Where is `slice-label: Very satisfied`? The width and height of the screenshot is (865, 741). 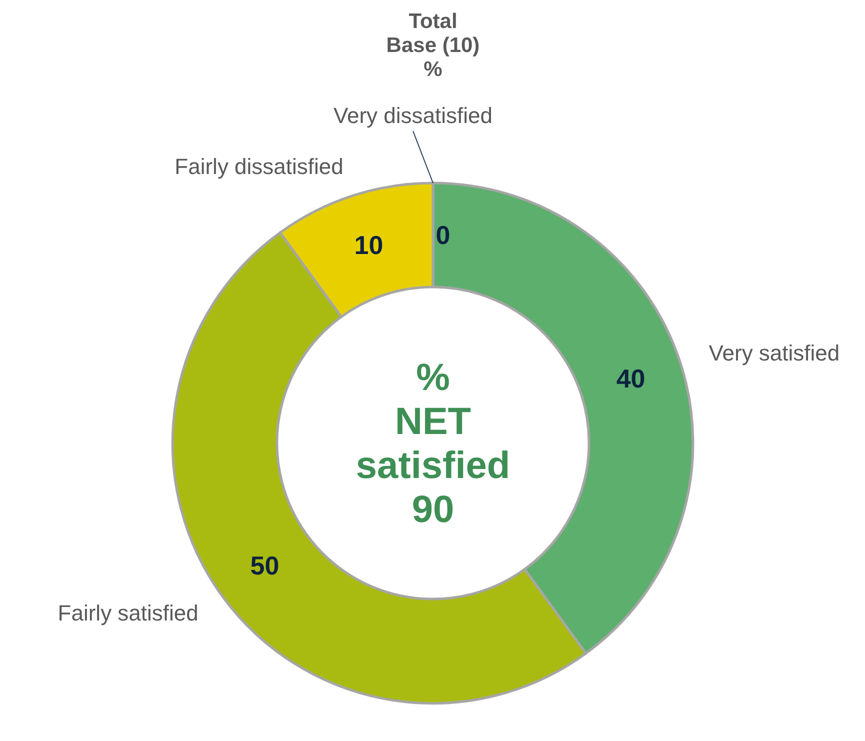
slice-label: Very satisfied is located at coordinates (774, 353).